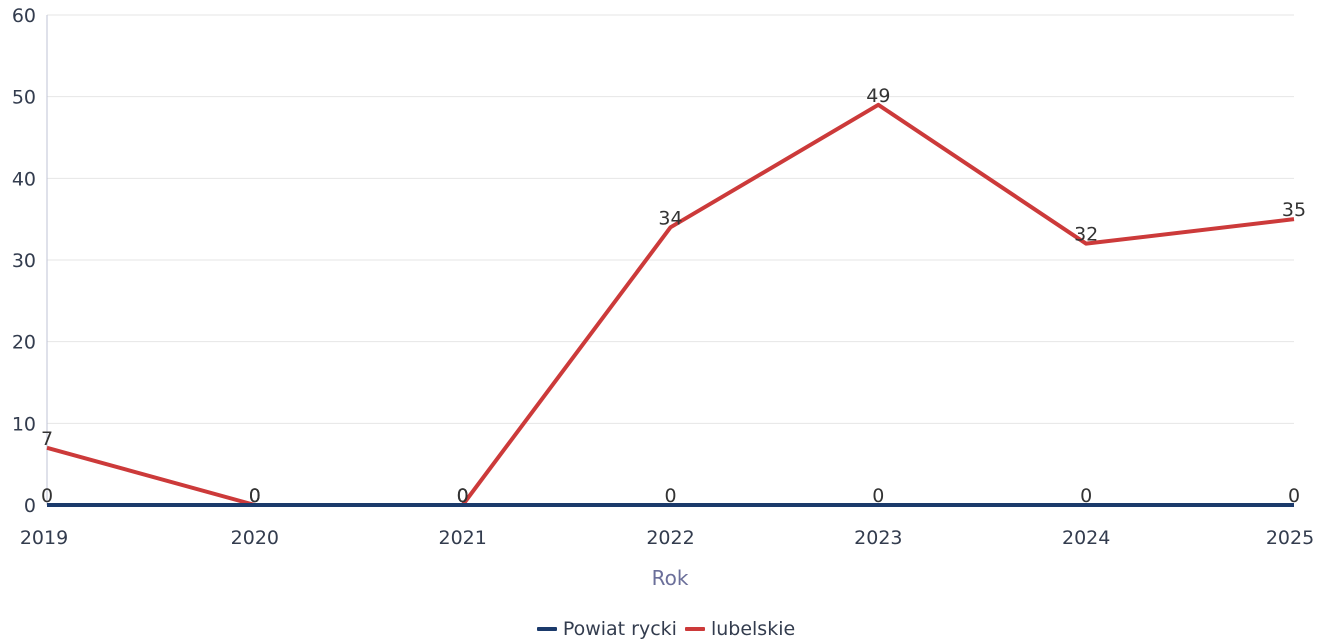 The width and height of the screenshot is (1332, 644). I want to click on data-label-lubelskie-2019: 7, so click(47, 439).